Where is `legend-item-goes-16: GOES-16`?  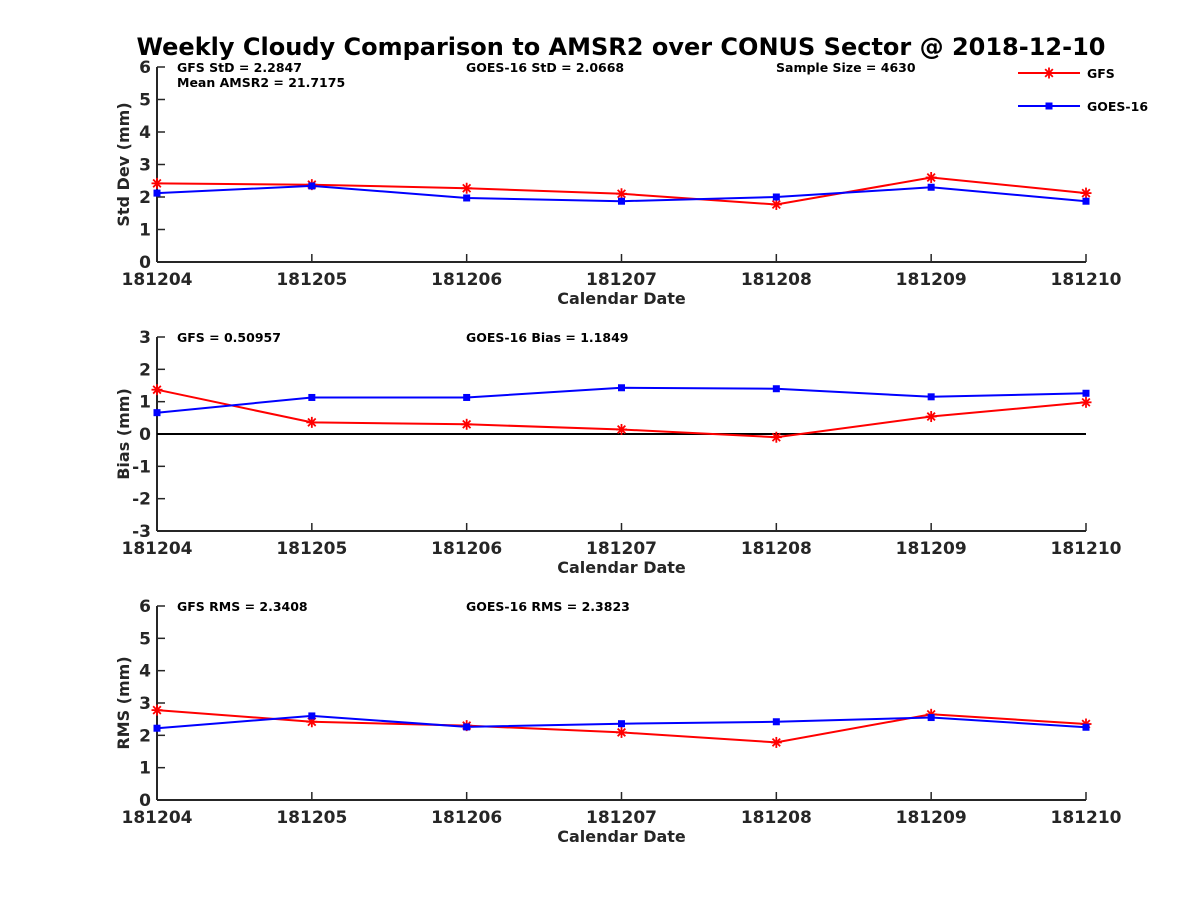 legend-item-goes-16: GOES-16 is located at coordinates (1083, 106).